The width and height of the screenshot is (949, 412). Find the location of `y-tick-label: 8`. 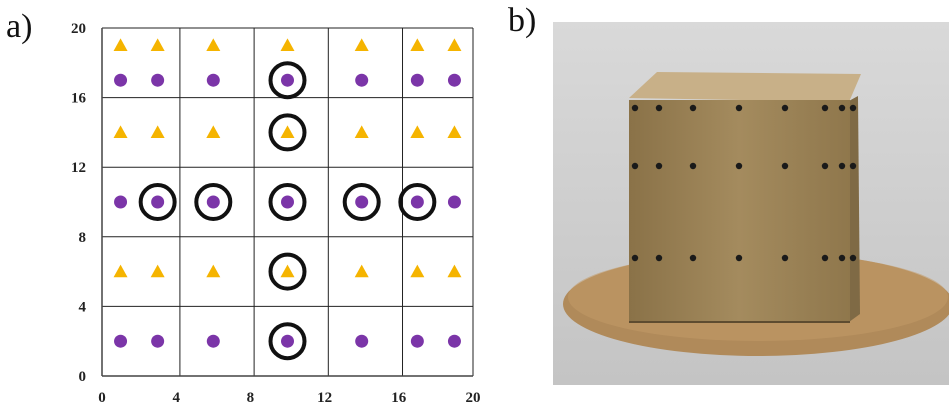

y-tick-label: 8 is located at coordinates (83, 238).